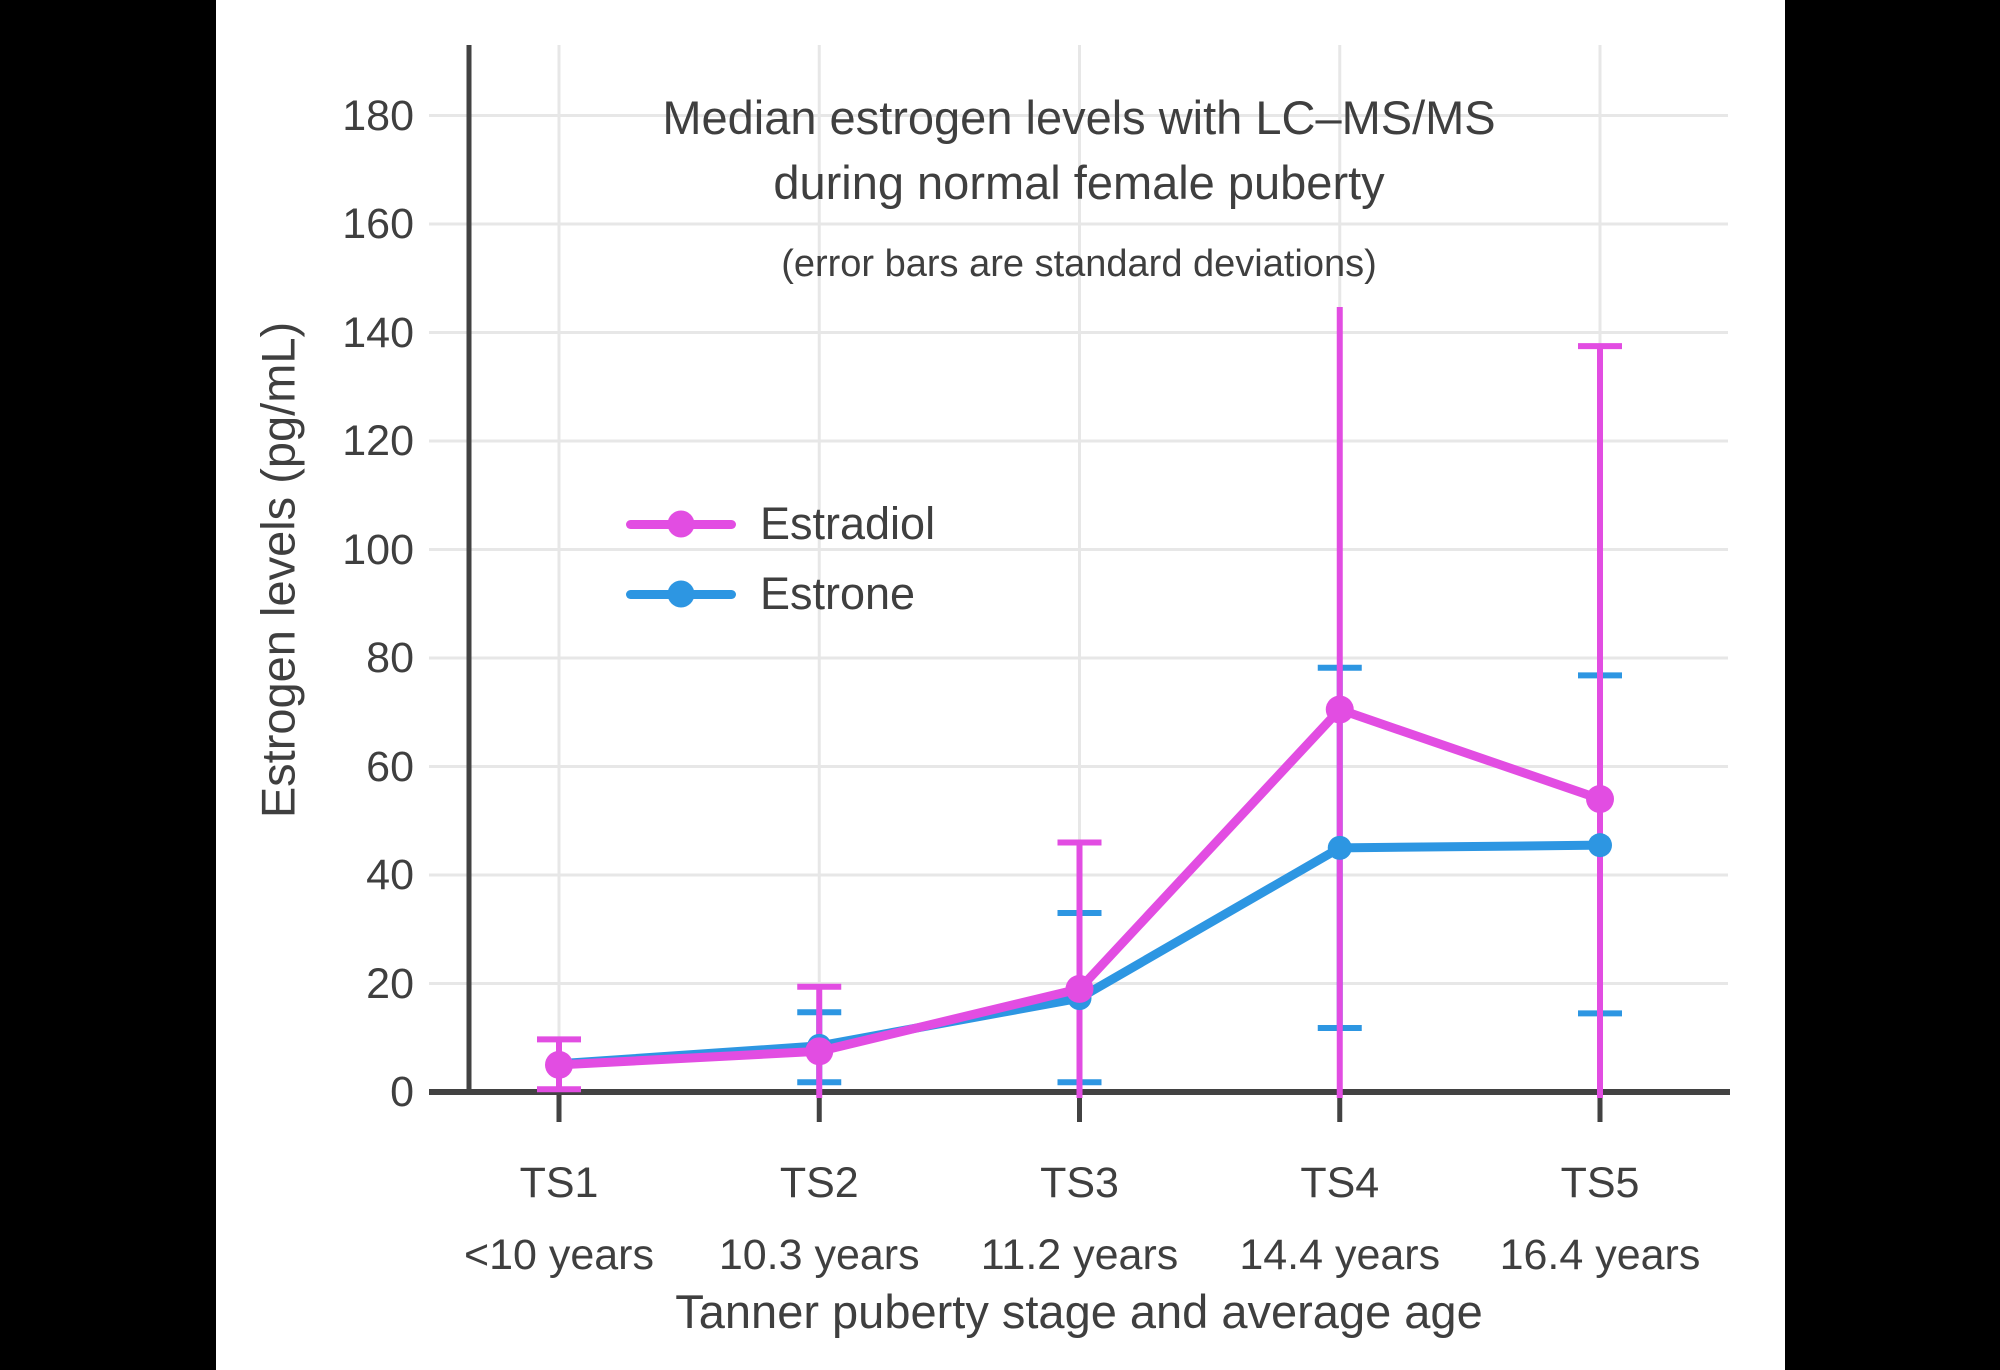 This screenshot has width=2000, height=1370. I want to click on estradiol-legend-swatch, so click(681, 524).